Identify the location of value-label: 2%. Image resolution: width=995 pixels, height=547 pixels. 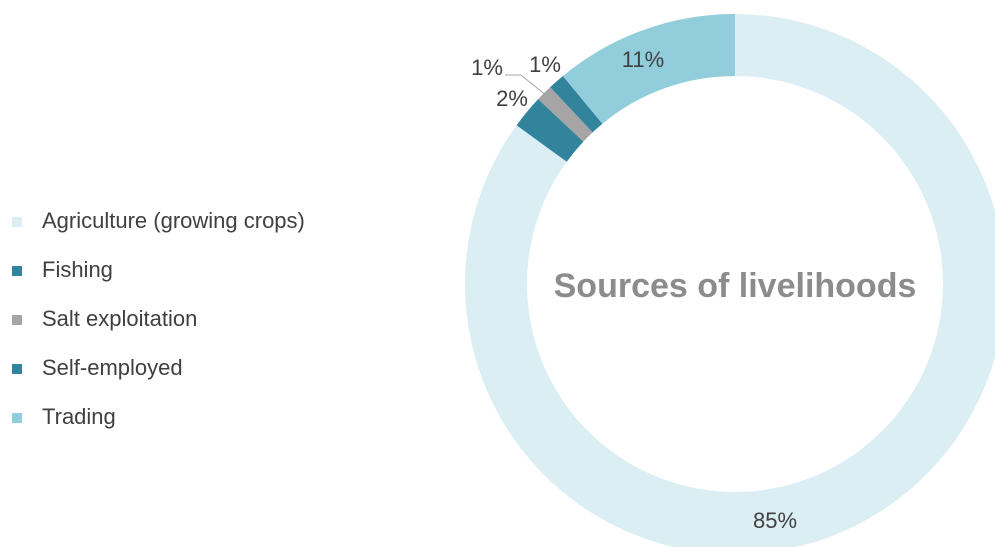
(512, 98).